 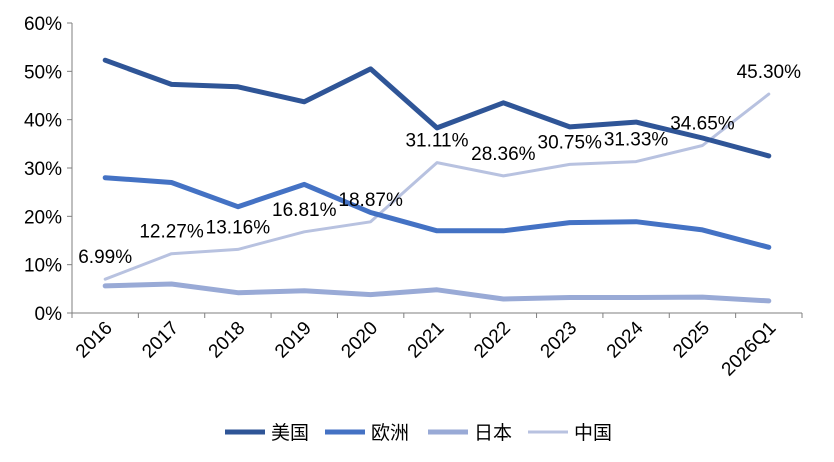 What do you see at coordinates (593, 433) in the screenshot?
I see `legend-label: 中国` at bounding box center [593, 433].